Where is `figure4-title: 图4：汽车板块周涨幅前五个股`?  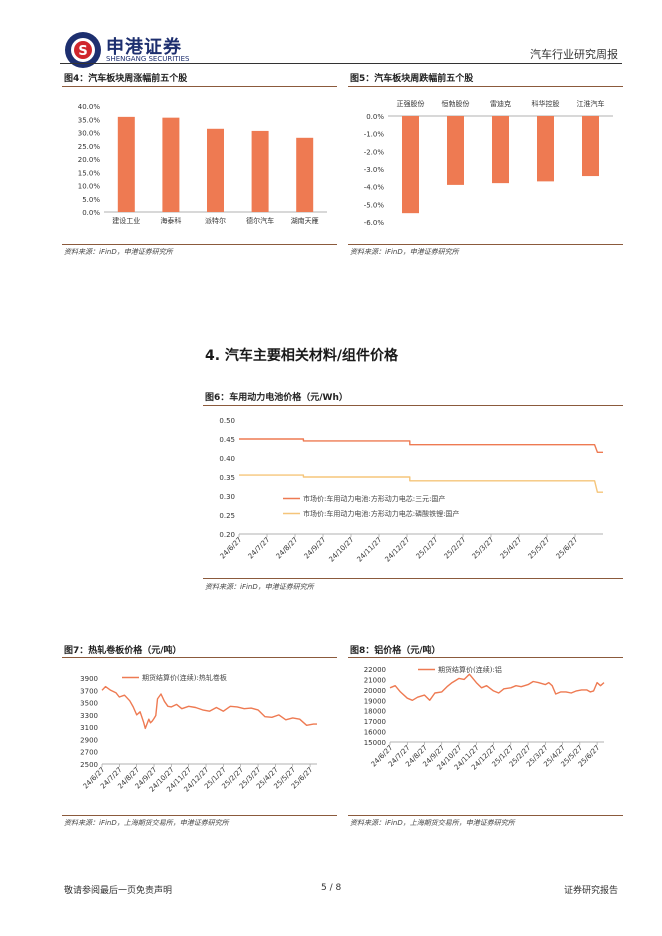 figure4-title: 图4：汽车板块周涨幅前五个股 is located at coordinates (126, 79).